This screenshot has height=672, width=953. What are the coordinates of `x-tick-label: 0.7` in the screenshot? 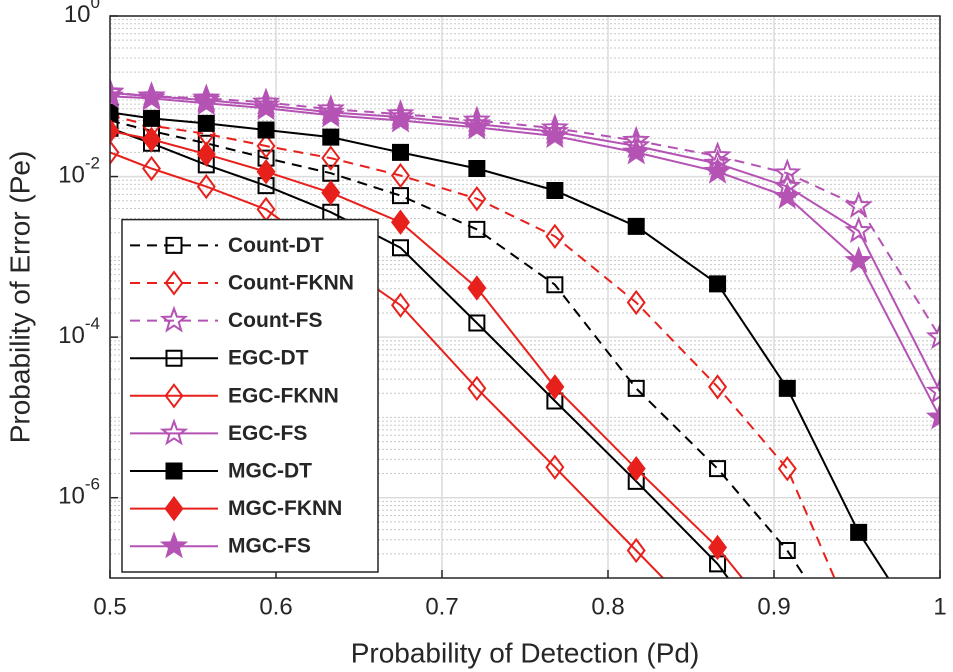 It's located at (441, 606).